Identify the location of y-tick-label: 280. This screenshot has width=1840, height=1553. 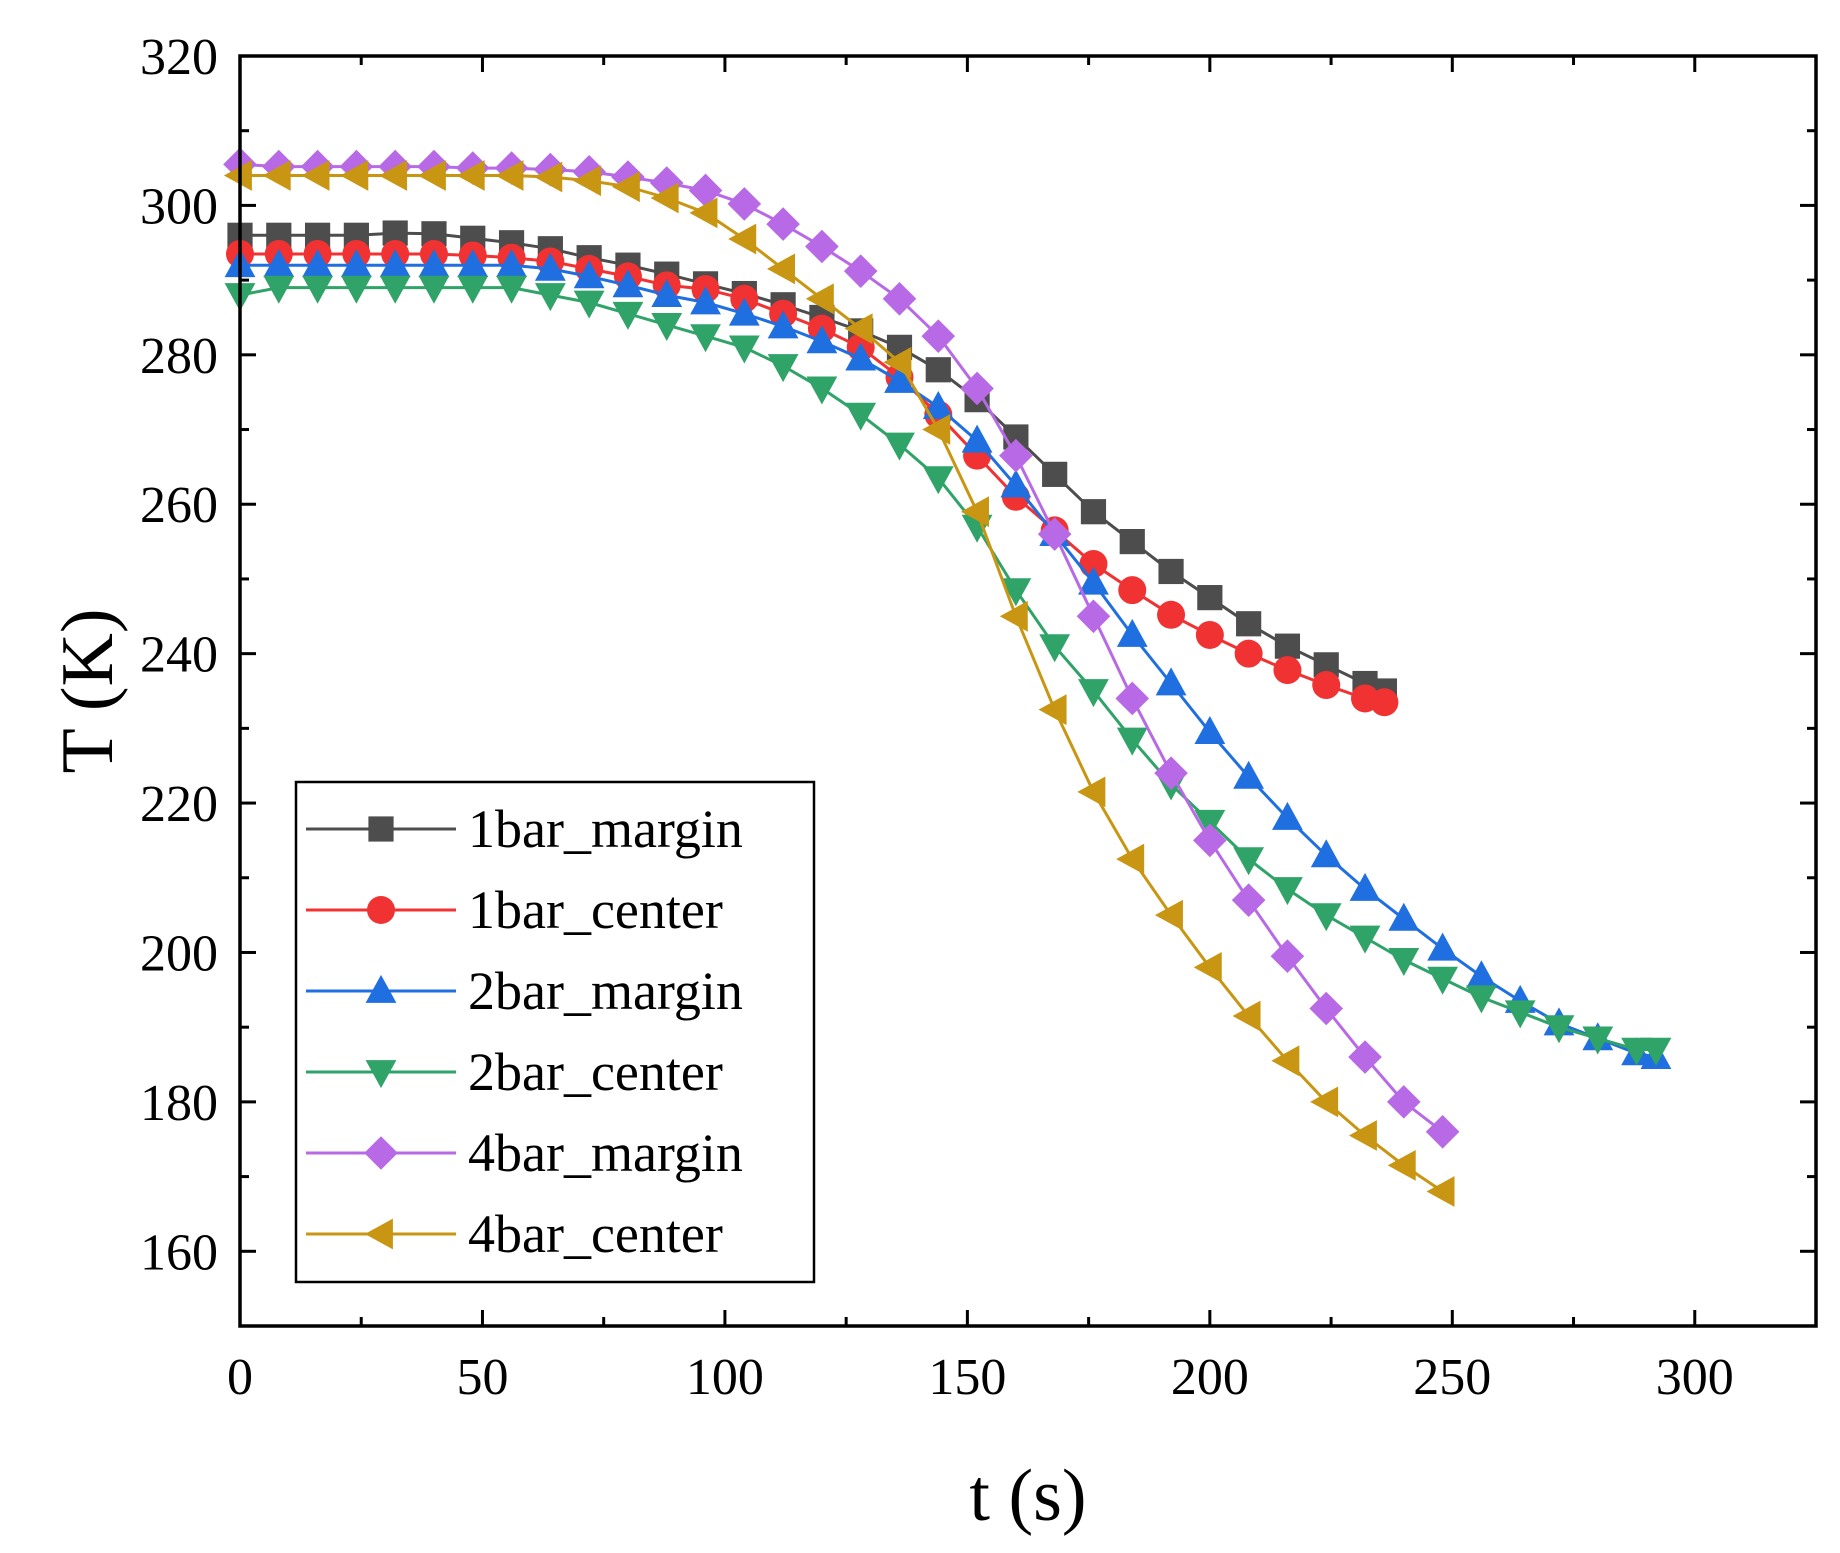
(179, 356).